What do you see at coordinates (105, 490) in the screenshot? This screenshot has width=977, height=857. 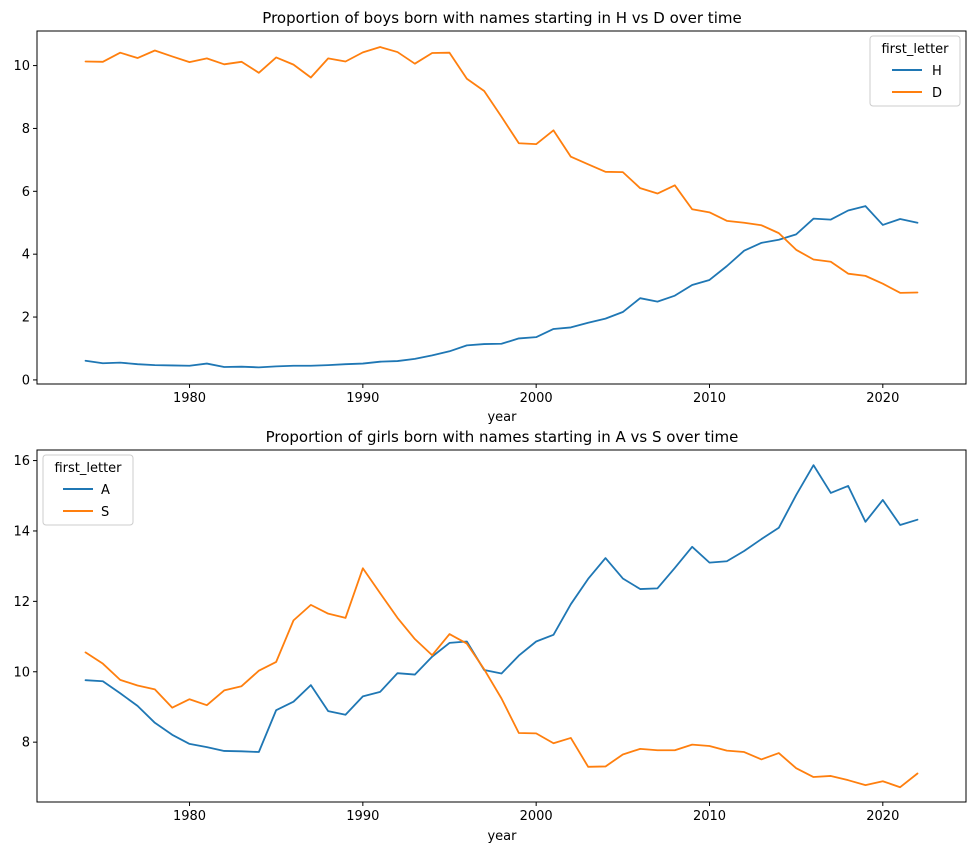 I see `legend-label-a: A` at bounding box center [105, 490].